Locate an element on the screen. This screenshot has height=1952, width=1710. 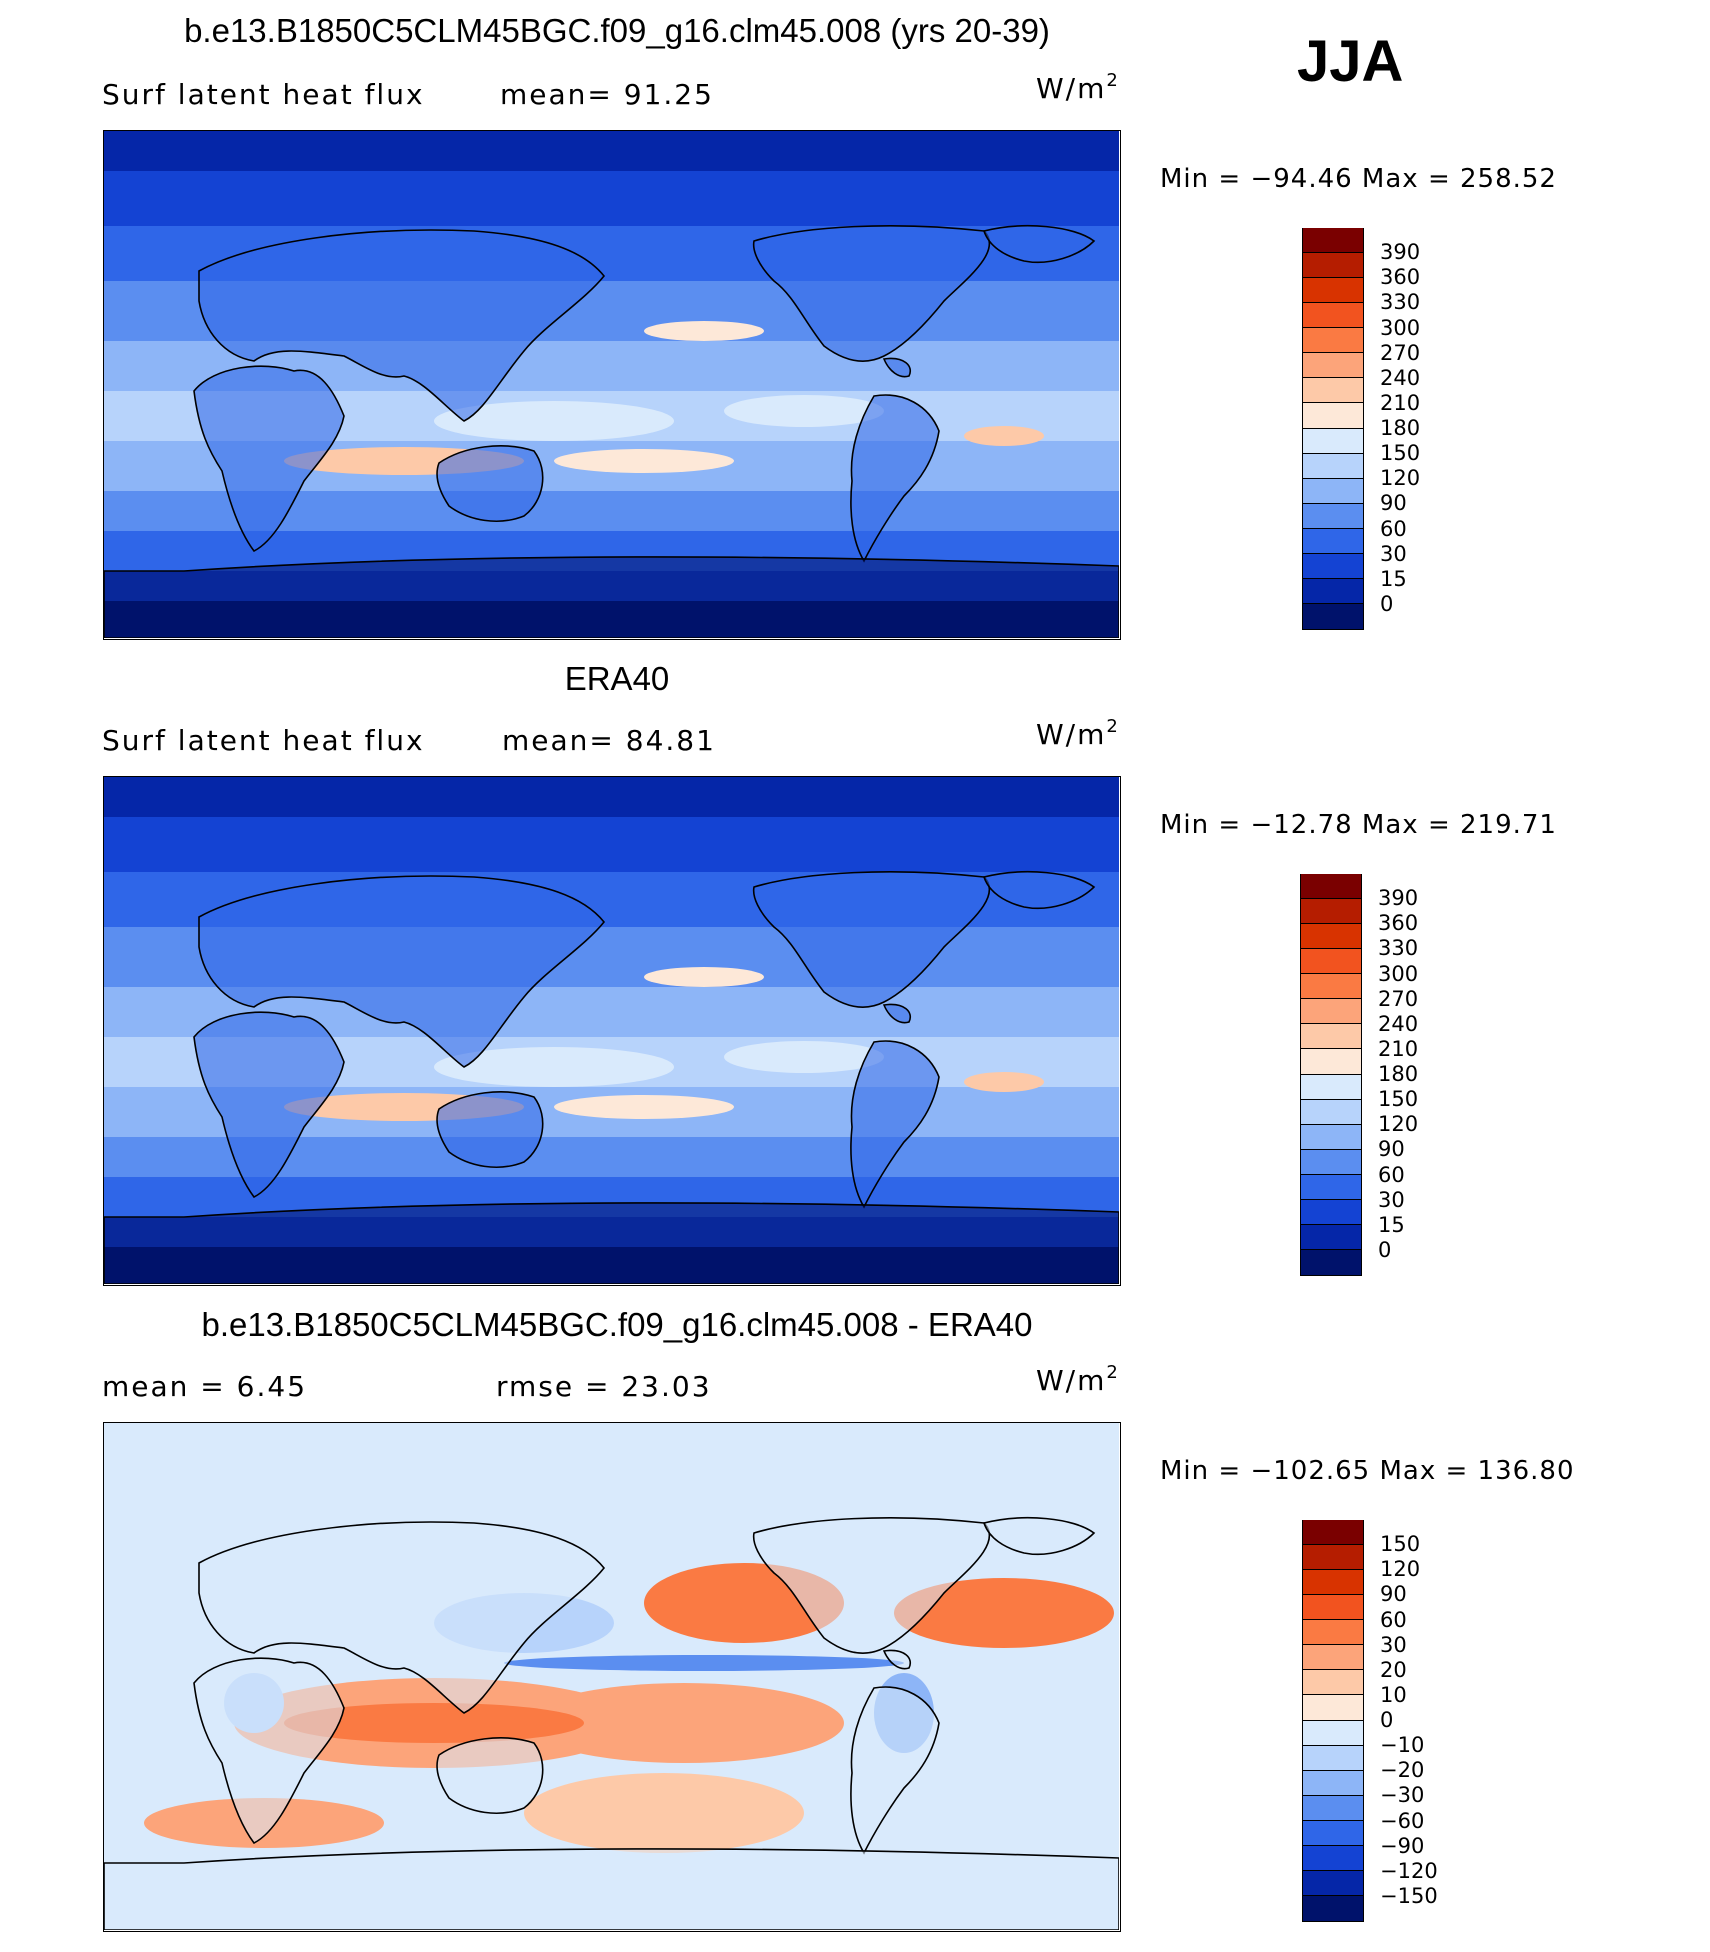
panel-3-colorbar-level-label: 10 is located at coordinates (1393, 1694).